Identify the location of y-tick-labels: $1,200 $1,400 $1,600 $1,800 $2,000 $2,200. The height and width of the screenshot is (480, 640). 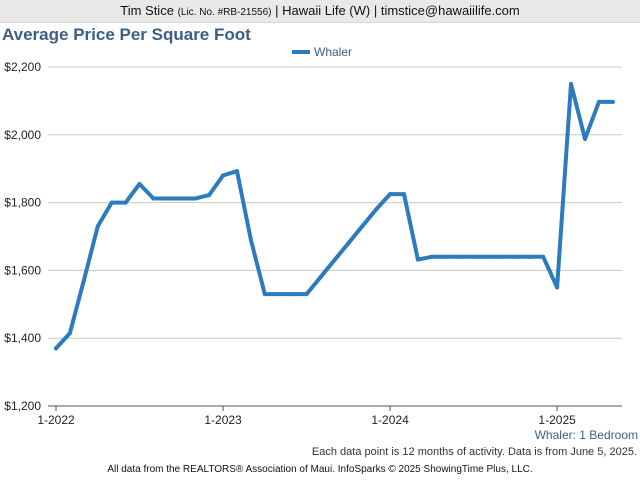
(22, 236).